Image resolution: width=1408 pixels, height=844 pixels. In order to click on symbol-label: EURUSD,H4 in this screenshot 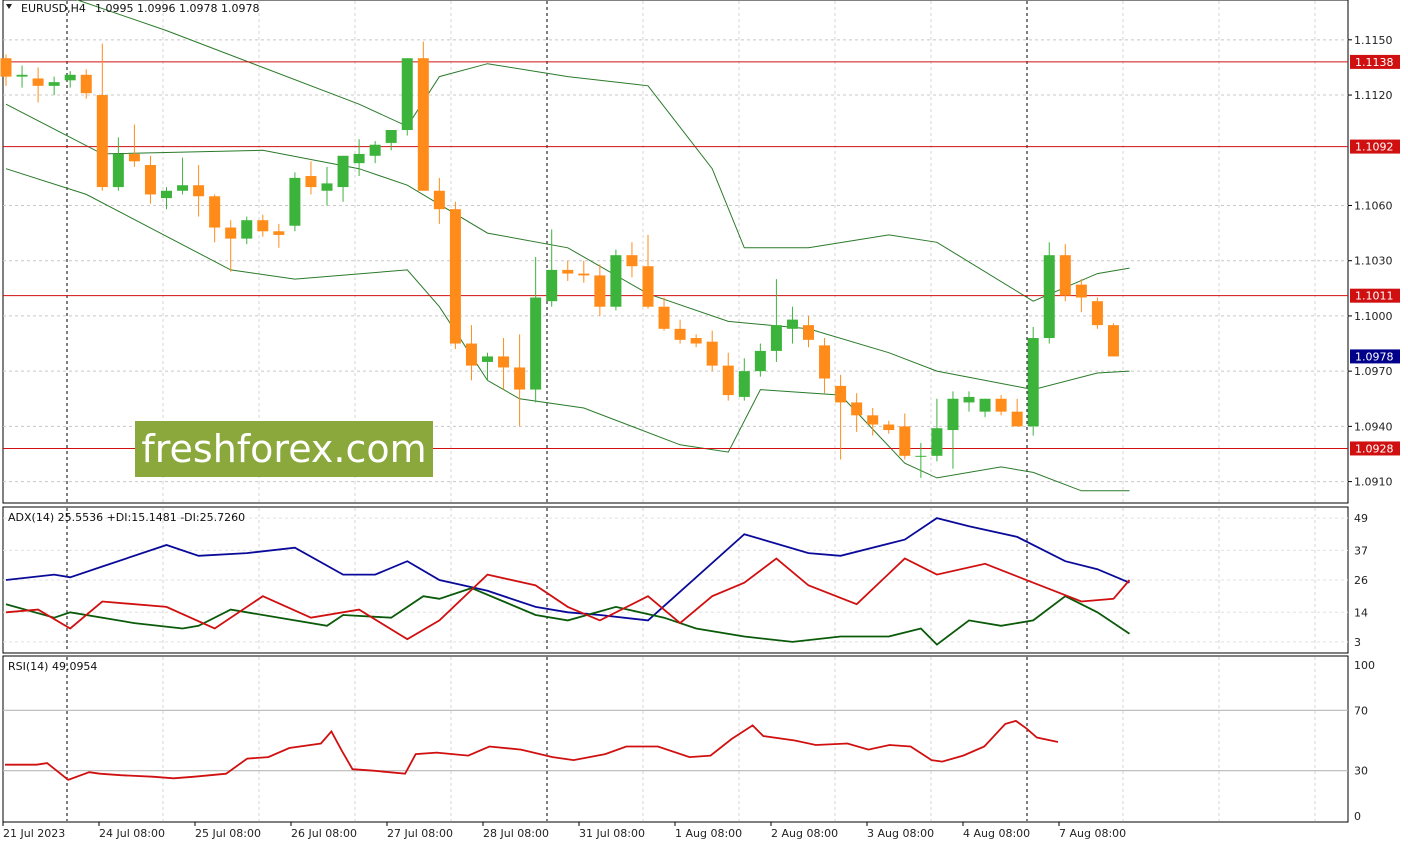, I will do `click(53, 8)`.